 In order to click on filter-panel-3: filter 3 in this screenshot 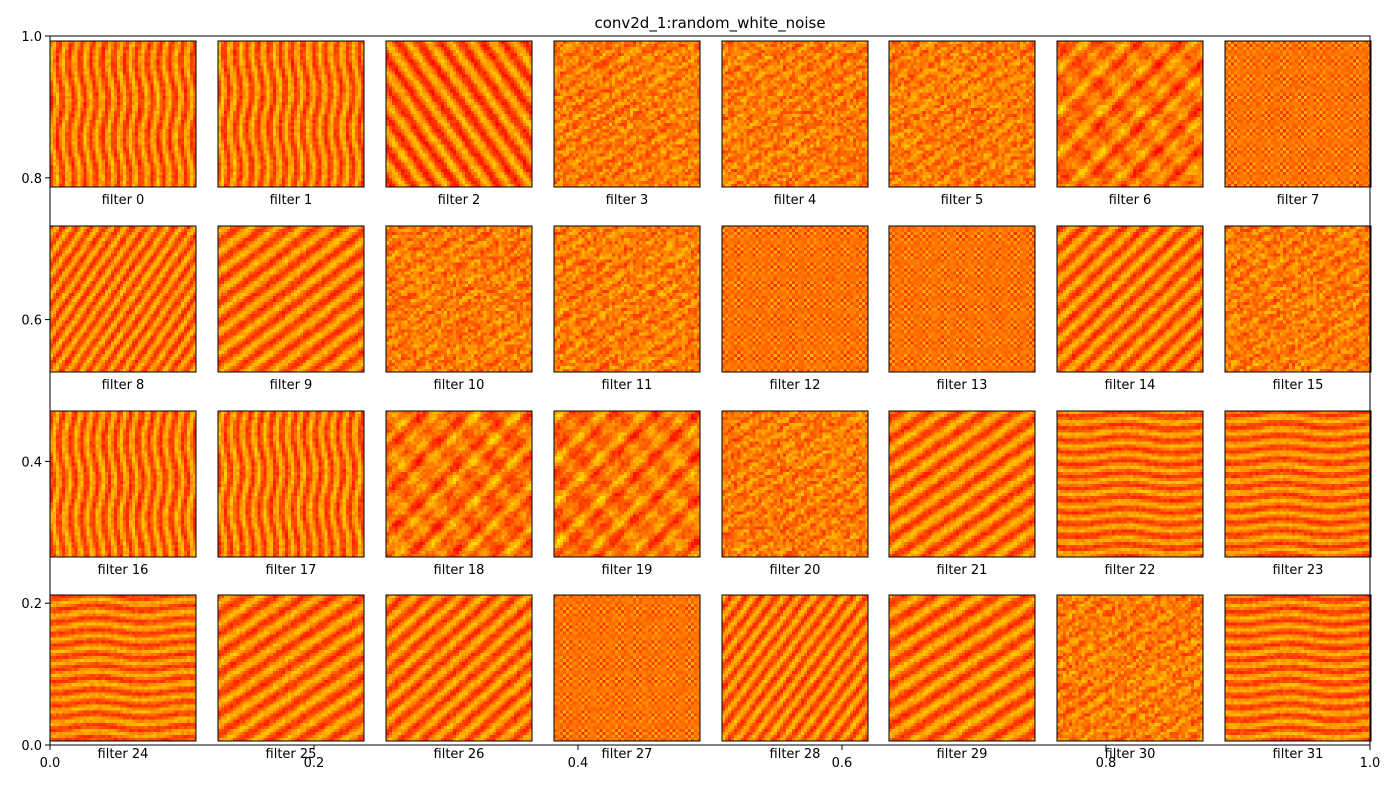, I will do `click(627, 124)`.